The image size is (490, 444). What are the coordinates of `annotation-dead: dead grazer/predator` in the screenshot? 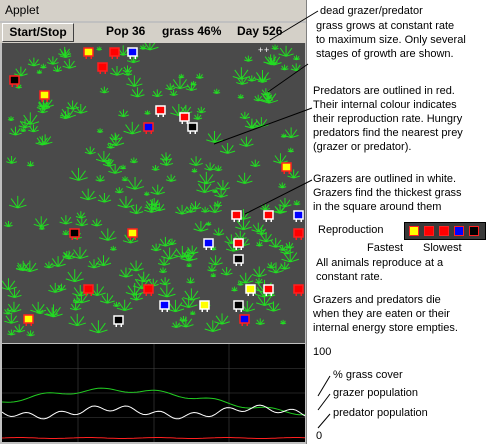 It's located at (371, 11).